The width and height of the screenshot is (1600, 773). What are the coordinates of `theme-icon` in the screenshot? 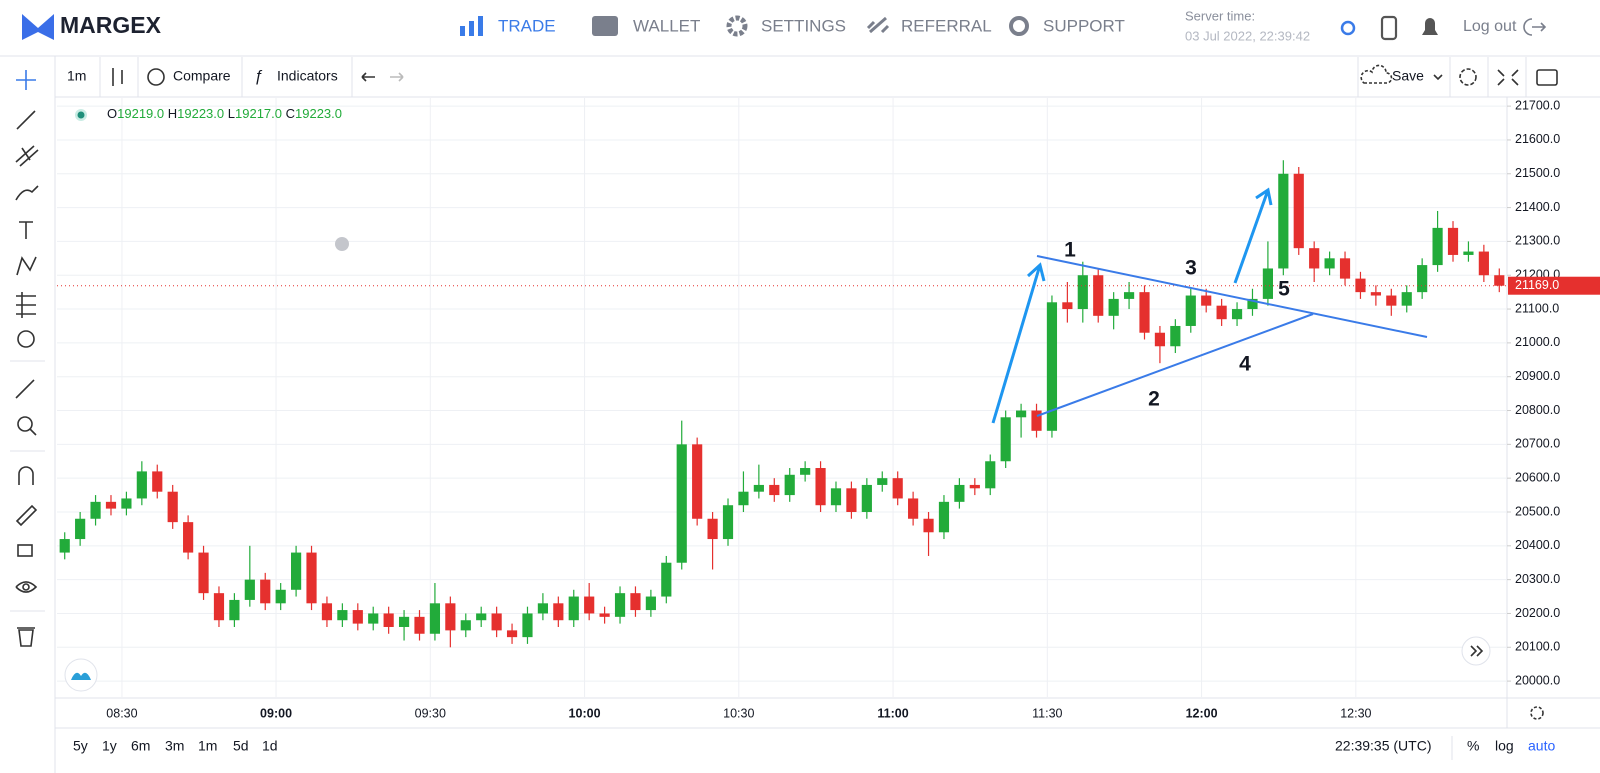 It's located at (1348, 28).